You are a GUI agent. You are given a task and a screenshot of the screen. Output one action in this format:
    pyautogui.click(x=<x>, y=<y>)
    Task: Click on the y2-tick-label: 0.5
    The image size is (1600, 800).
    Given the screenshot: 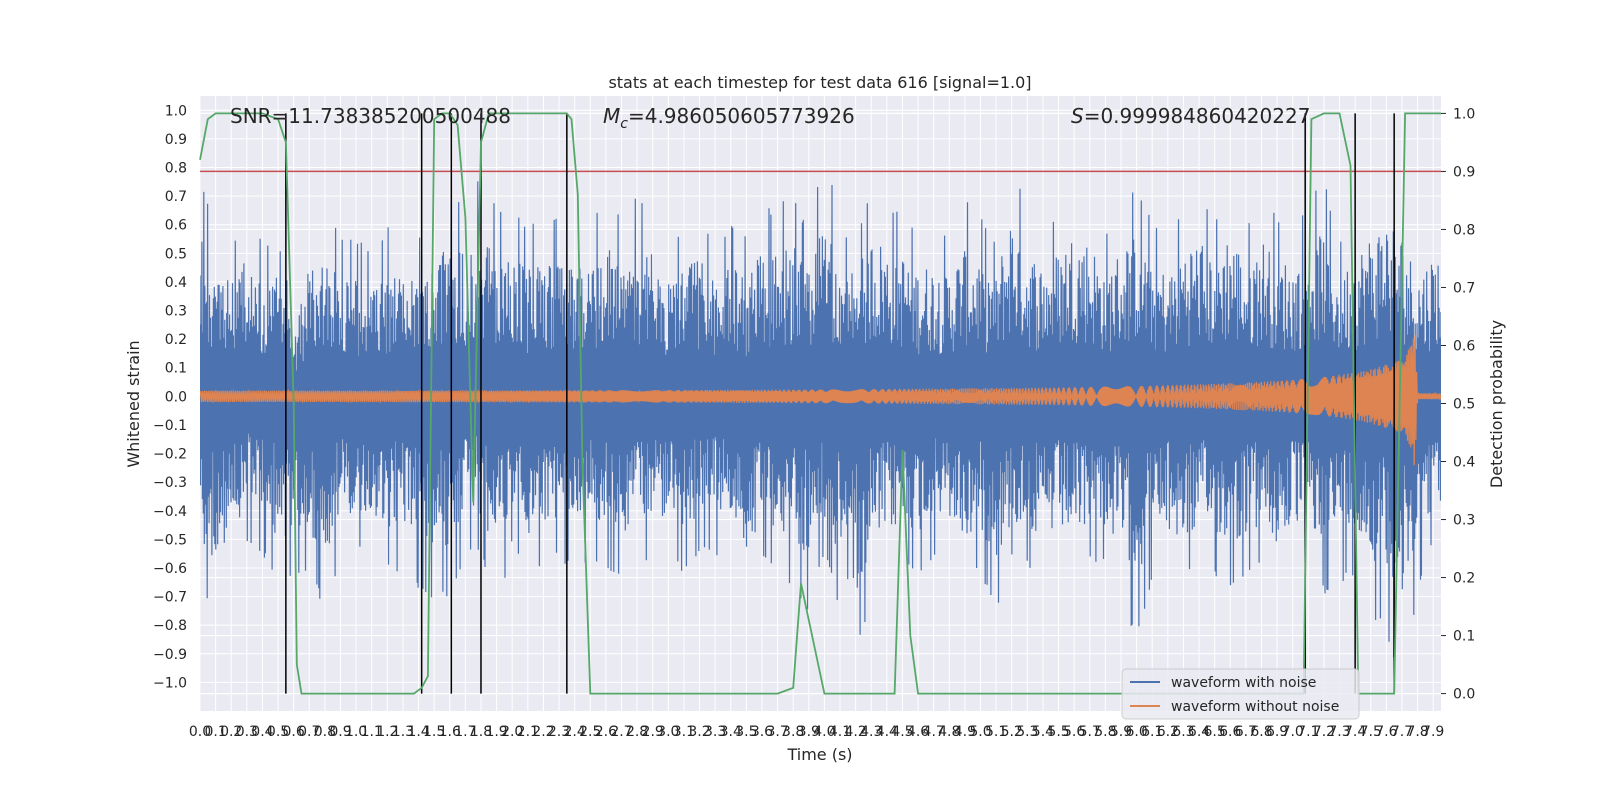 What is the action you would take?
    pyautogui.click(x=1464, y=405)
    